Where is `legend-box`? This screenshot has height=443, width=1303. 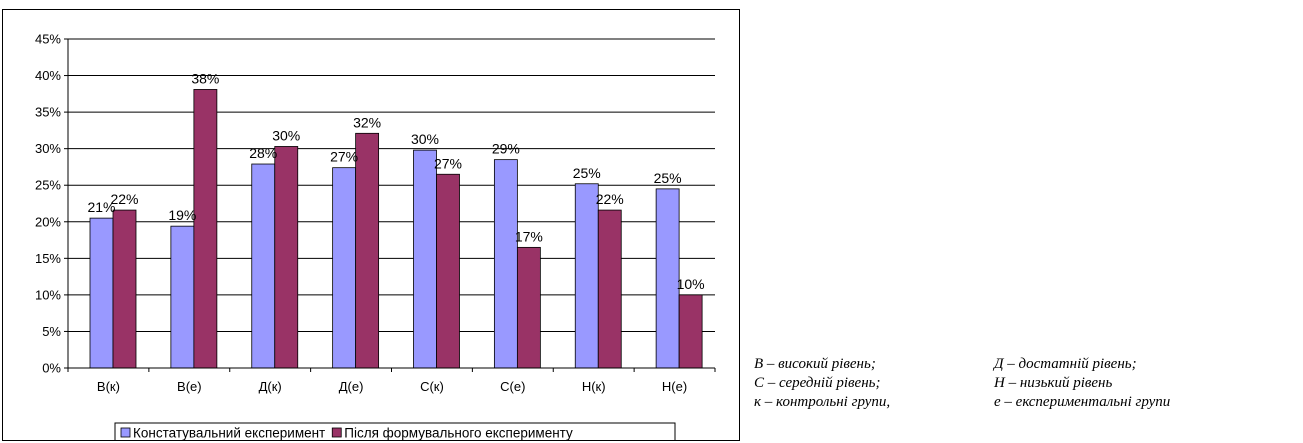 legend-box is located at coordinates (395, 431).